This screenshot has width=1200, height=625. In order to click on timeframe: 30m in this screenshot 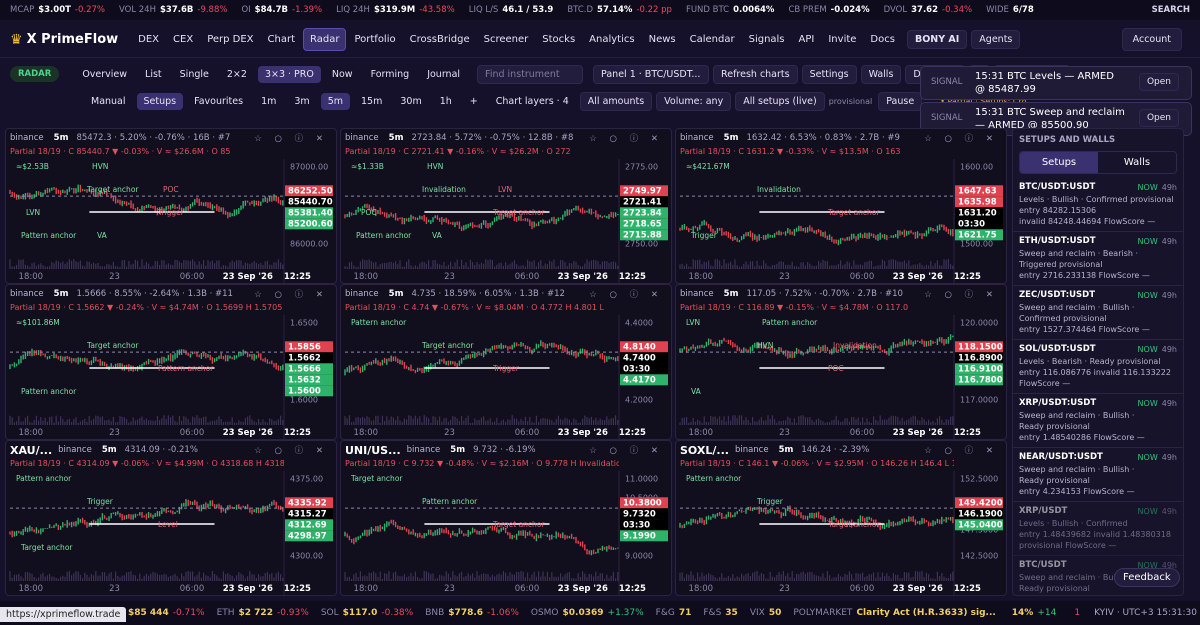, I will do `click(411, 101)`.